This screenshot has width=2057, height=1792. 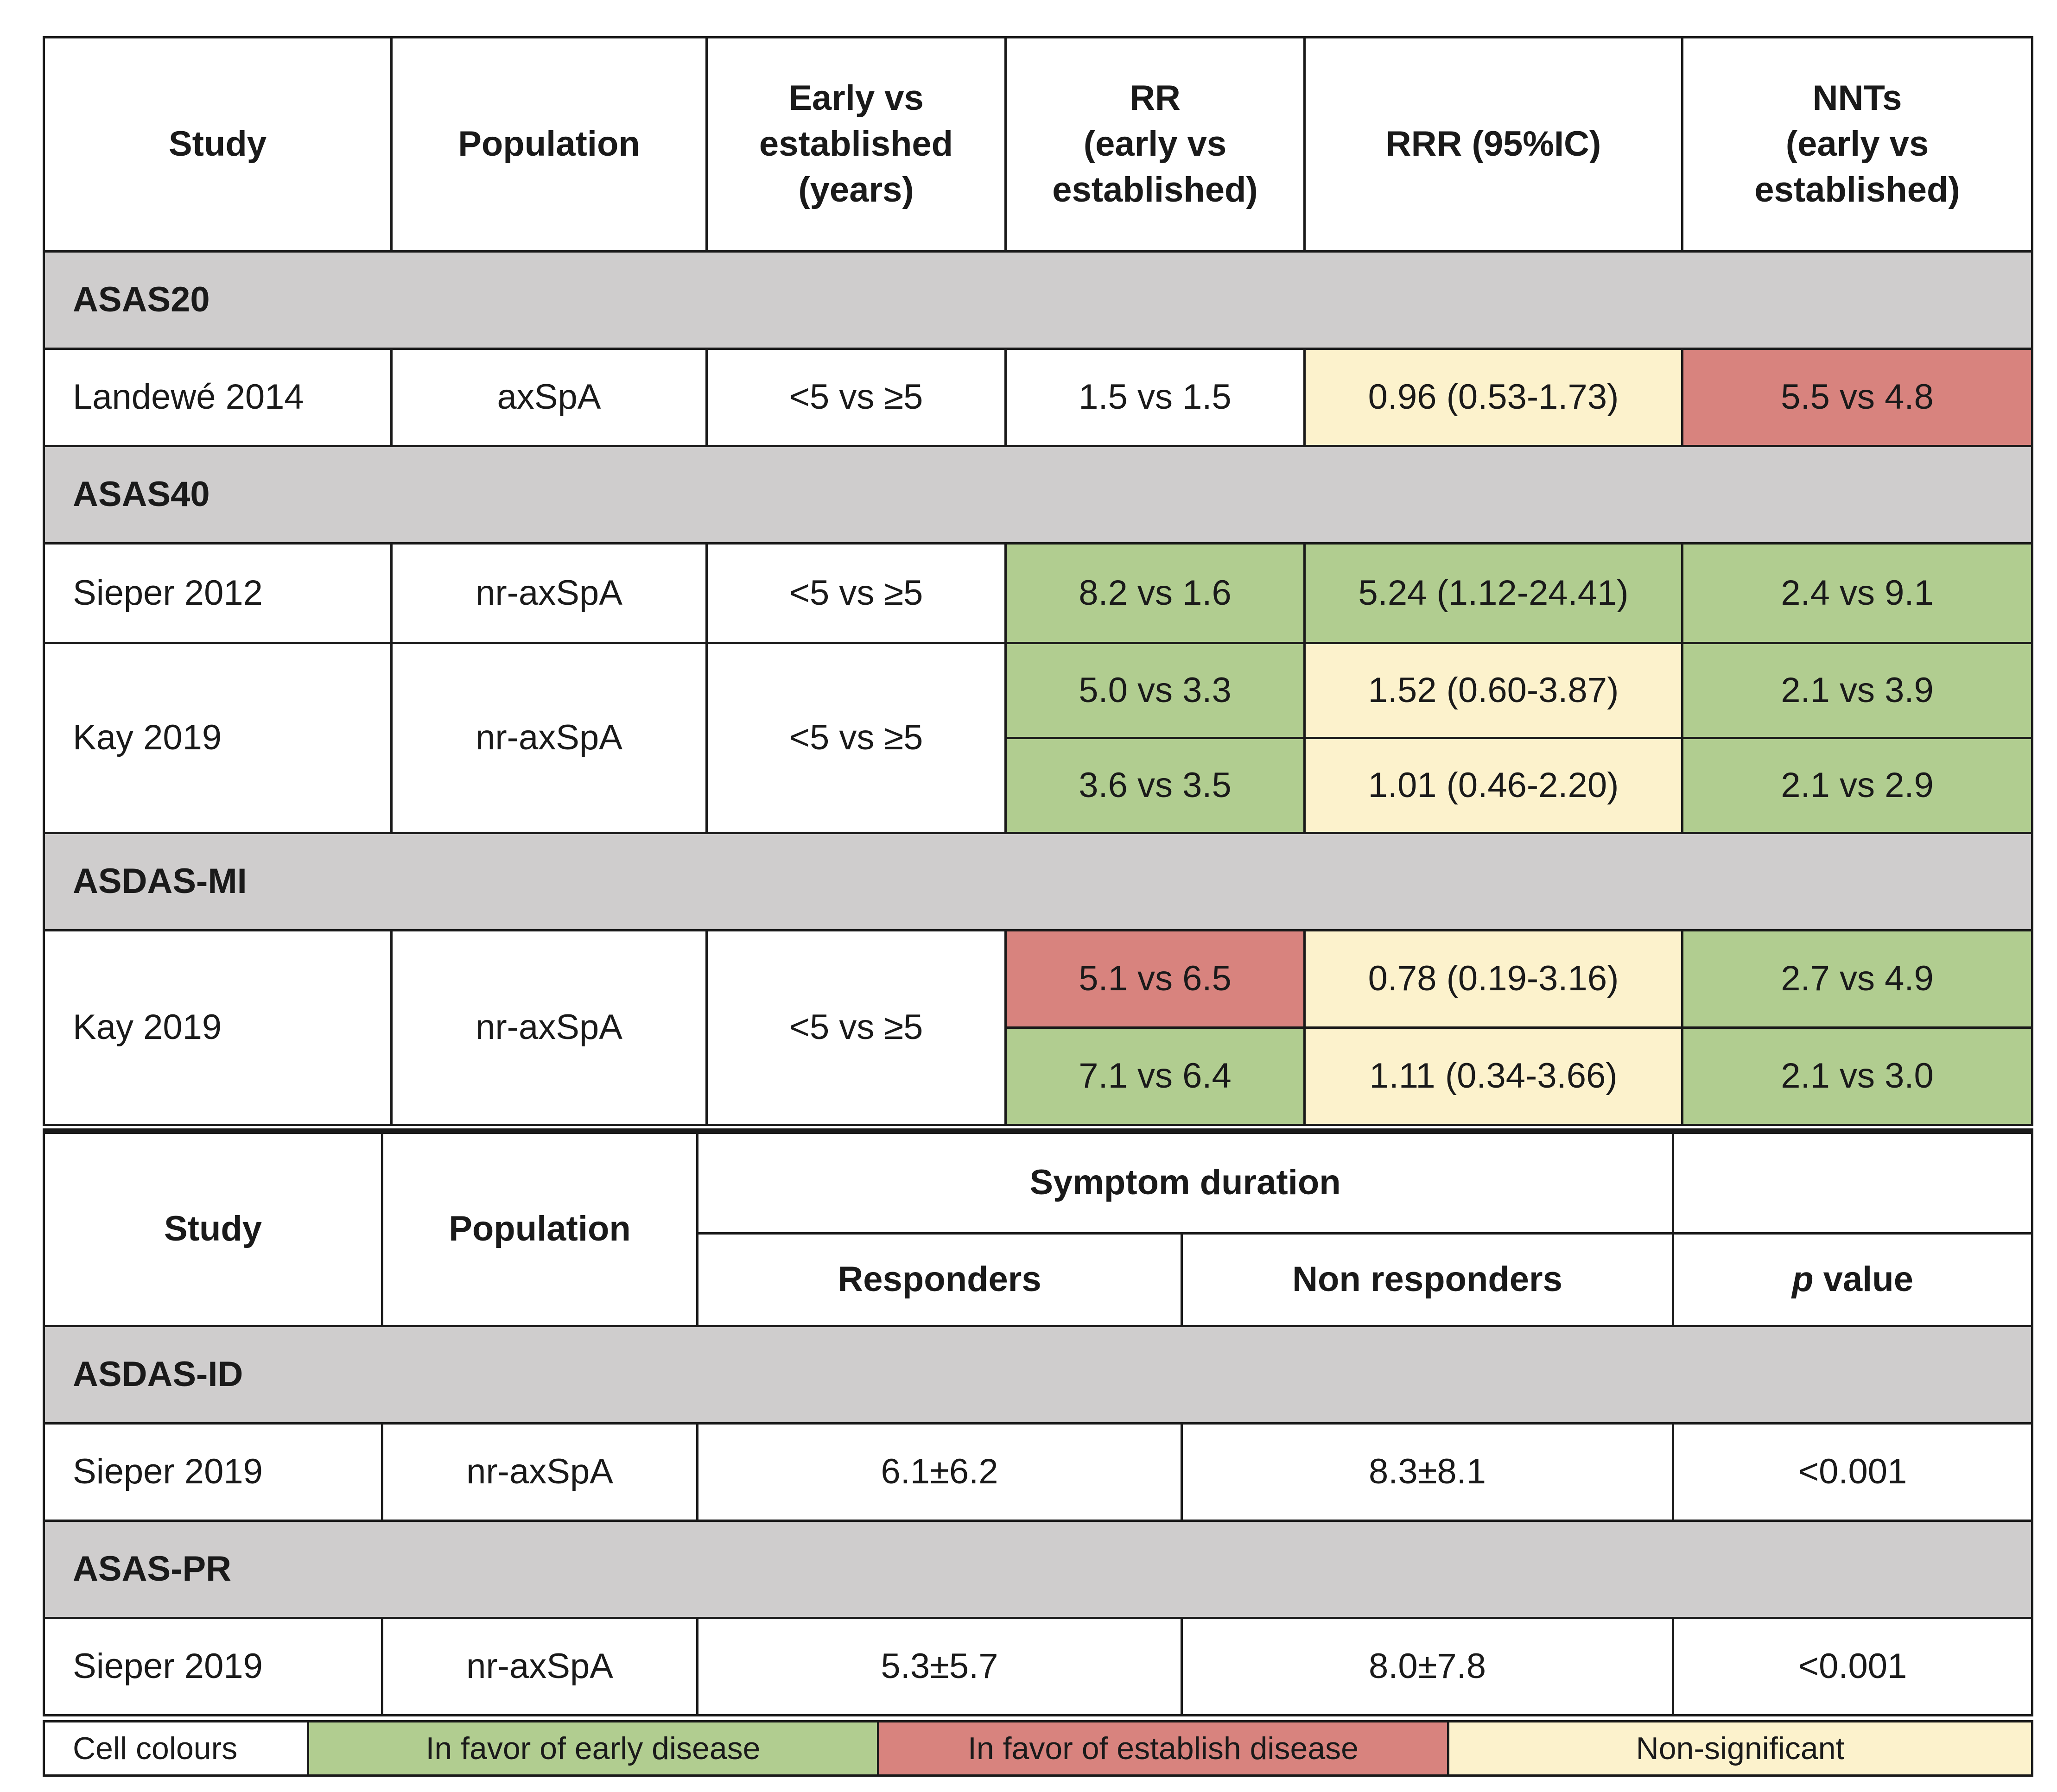 I want to click on legend-established-disease: In favor of establish disease, so click(x=1163, y=1748).